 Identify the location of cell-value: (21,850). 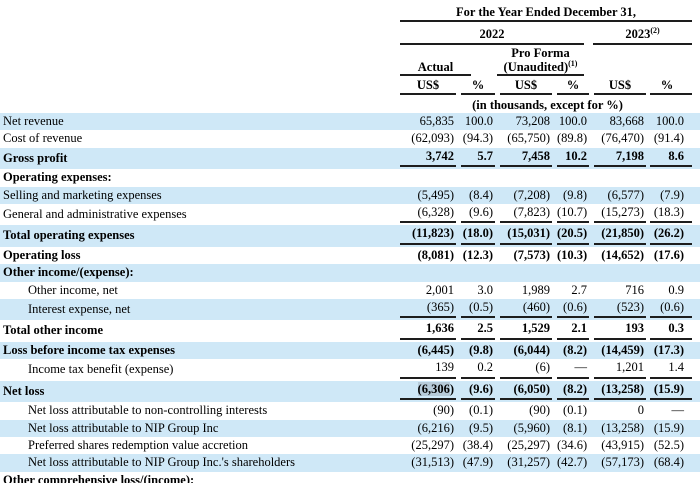
(617, 236).